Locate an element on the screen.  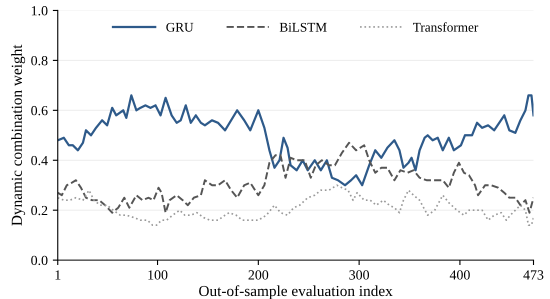
legend-label: Transformer is located at coordinates (445, 27).